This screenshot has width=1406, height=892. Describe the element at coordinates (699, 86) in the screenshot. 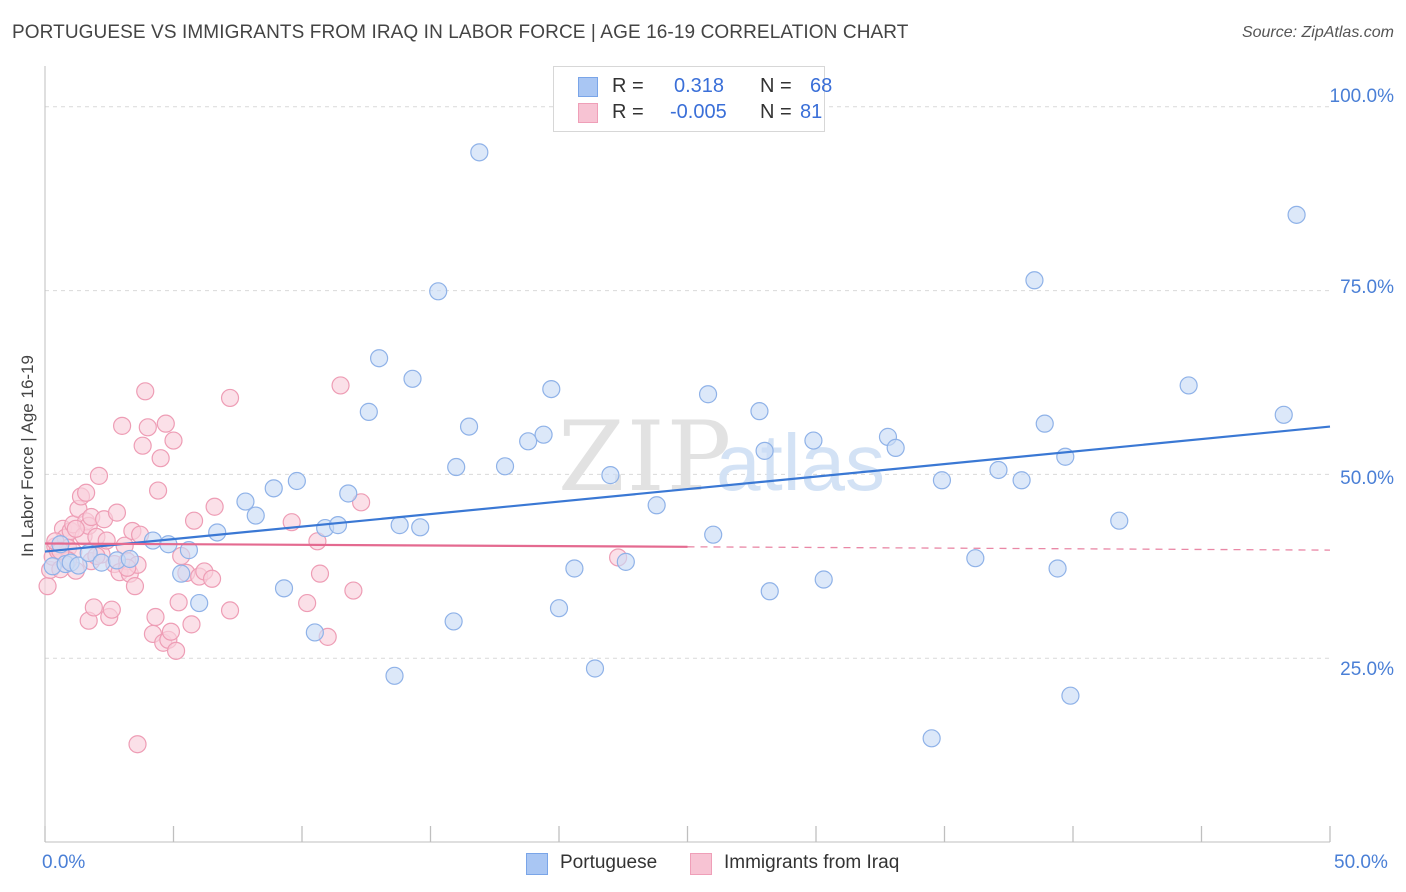

I see `legend-r-value: 0.318` at that location.